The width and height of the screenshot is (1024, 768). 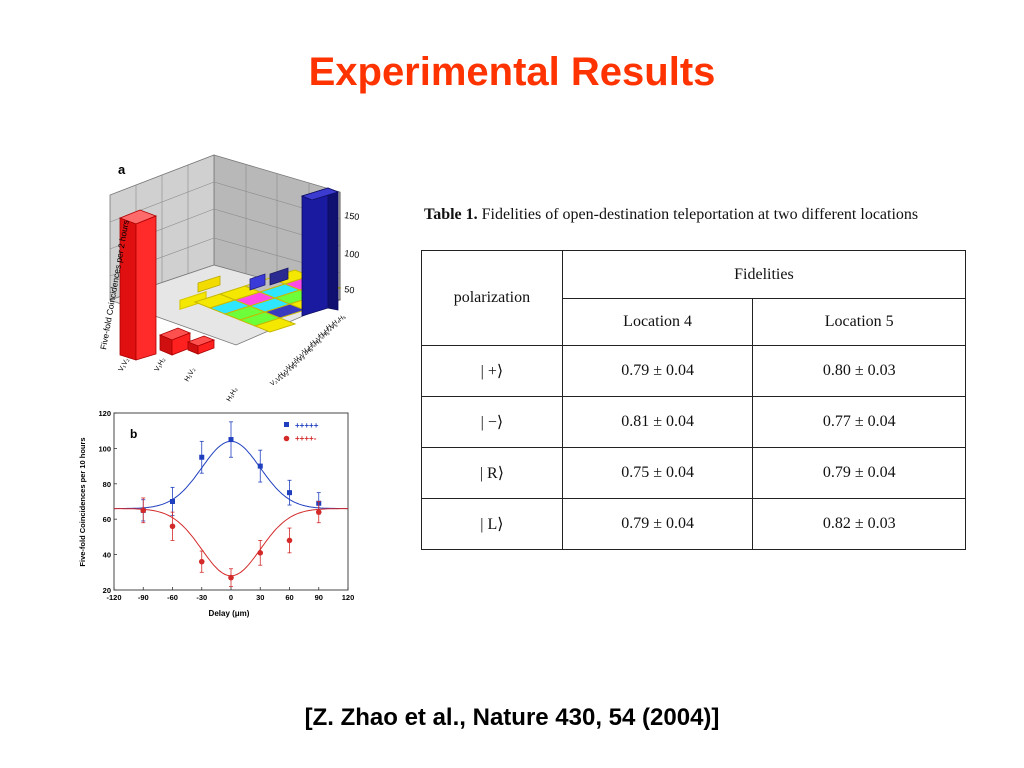 What do you see at coordinates (492, 422) in the screenshot?
I see `state-cell: | −⟩` at bounding box center [492, 422].